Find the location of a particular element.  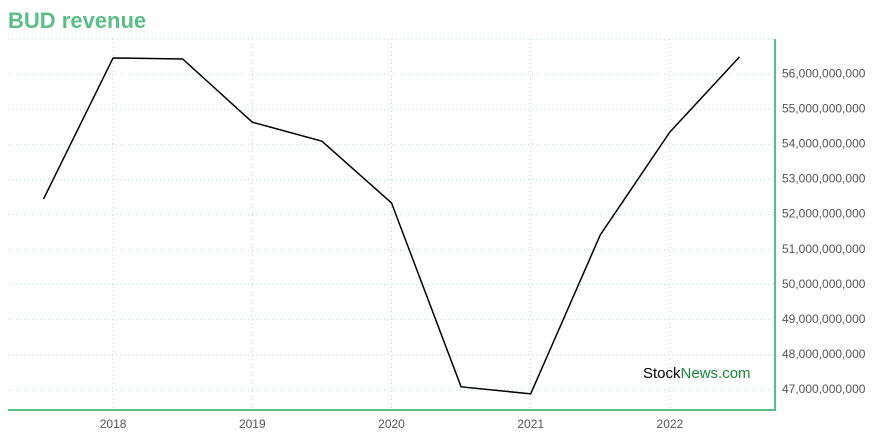

x-tick-label: 2021 is located at coordinates (530, 424).